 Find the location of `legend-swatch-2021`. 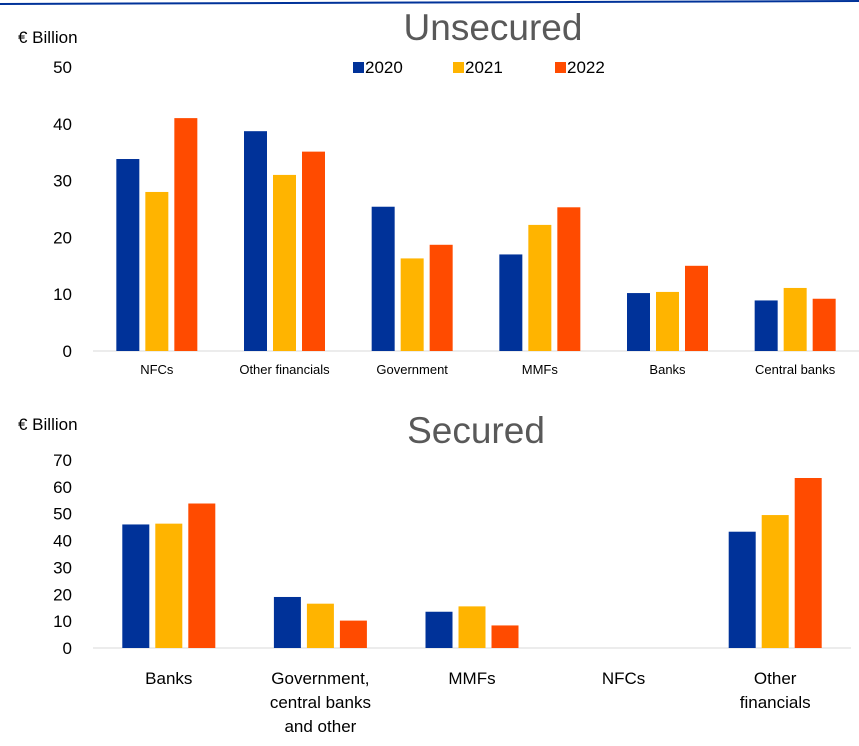

legend-swatch-2021 is located at coordinates (458, 67).